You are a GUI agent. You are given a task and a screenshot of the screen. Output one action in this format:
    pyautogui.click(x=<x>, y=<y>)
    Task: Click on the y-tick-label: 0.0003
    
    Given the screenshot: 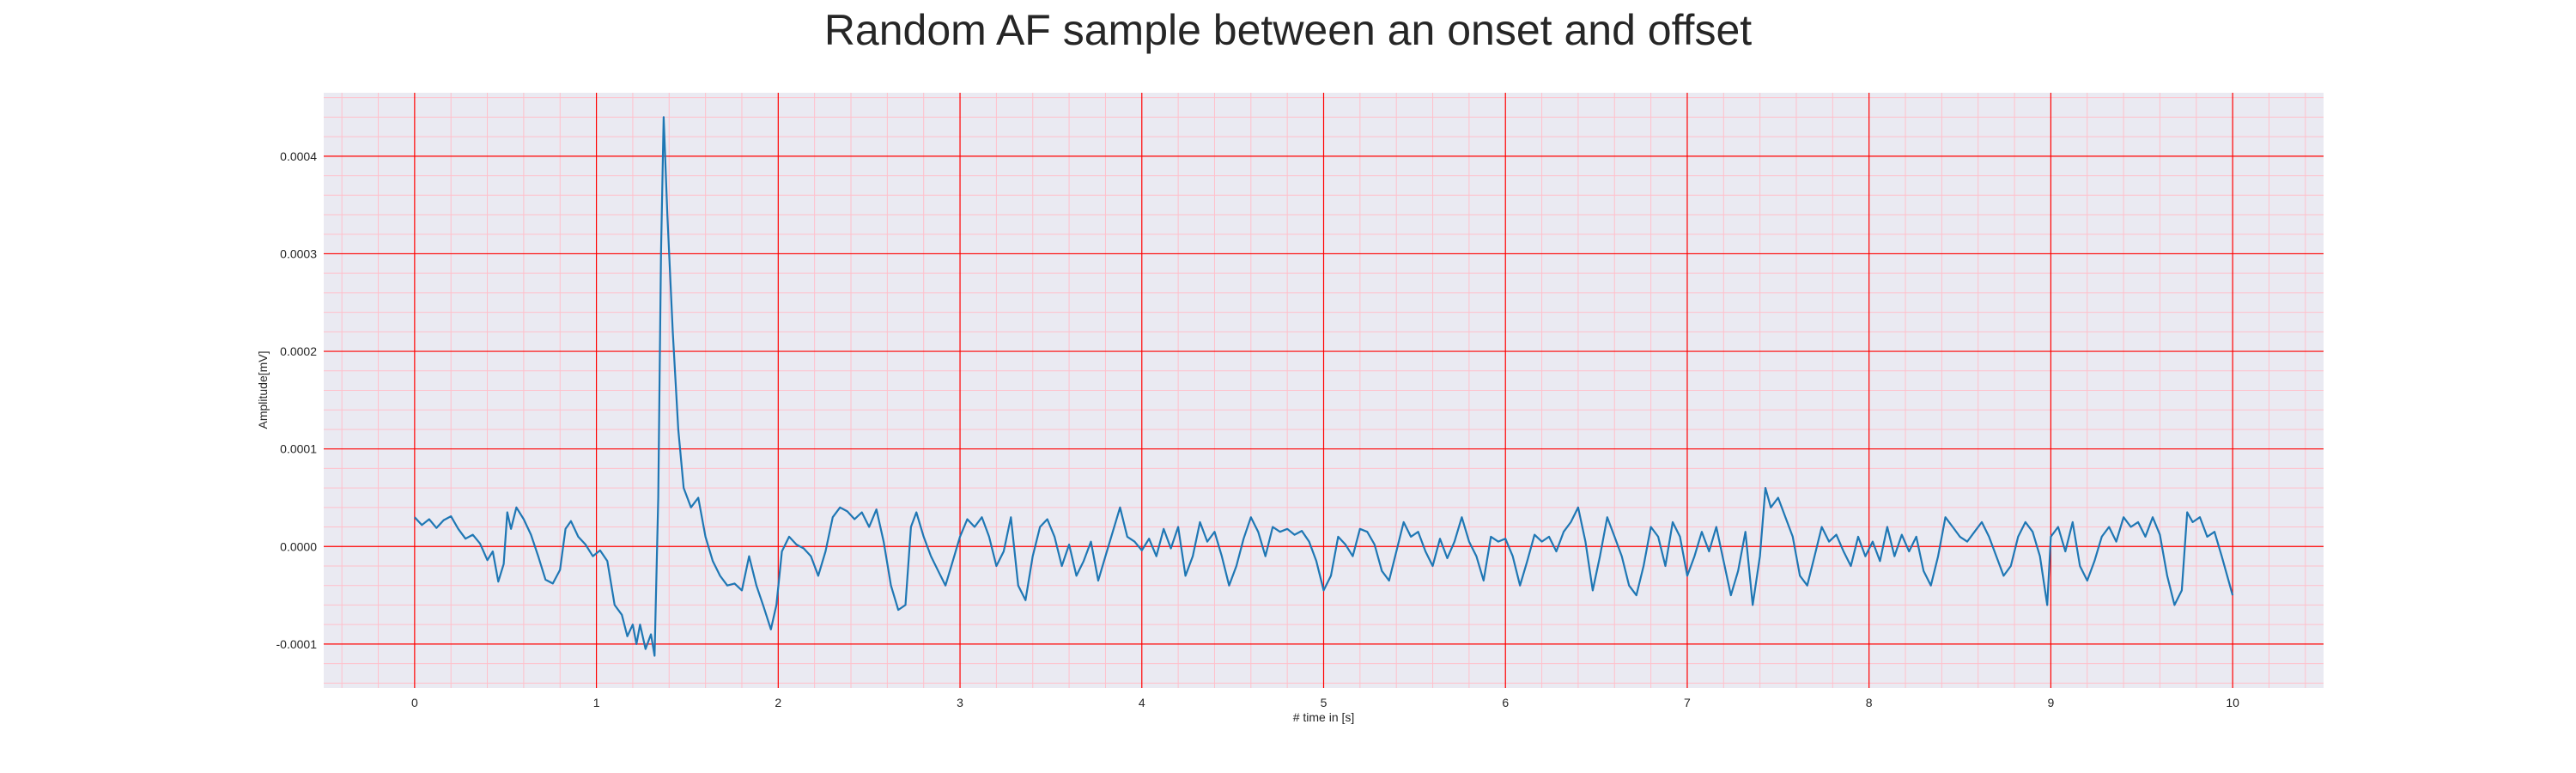 What is the action you would take?
    pyautogui.click(x=298, y=253)
    